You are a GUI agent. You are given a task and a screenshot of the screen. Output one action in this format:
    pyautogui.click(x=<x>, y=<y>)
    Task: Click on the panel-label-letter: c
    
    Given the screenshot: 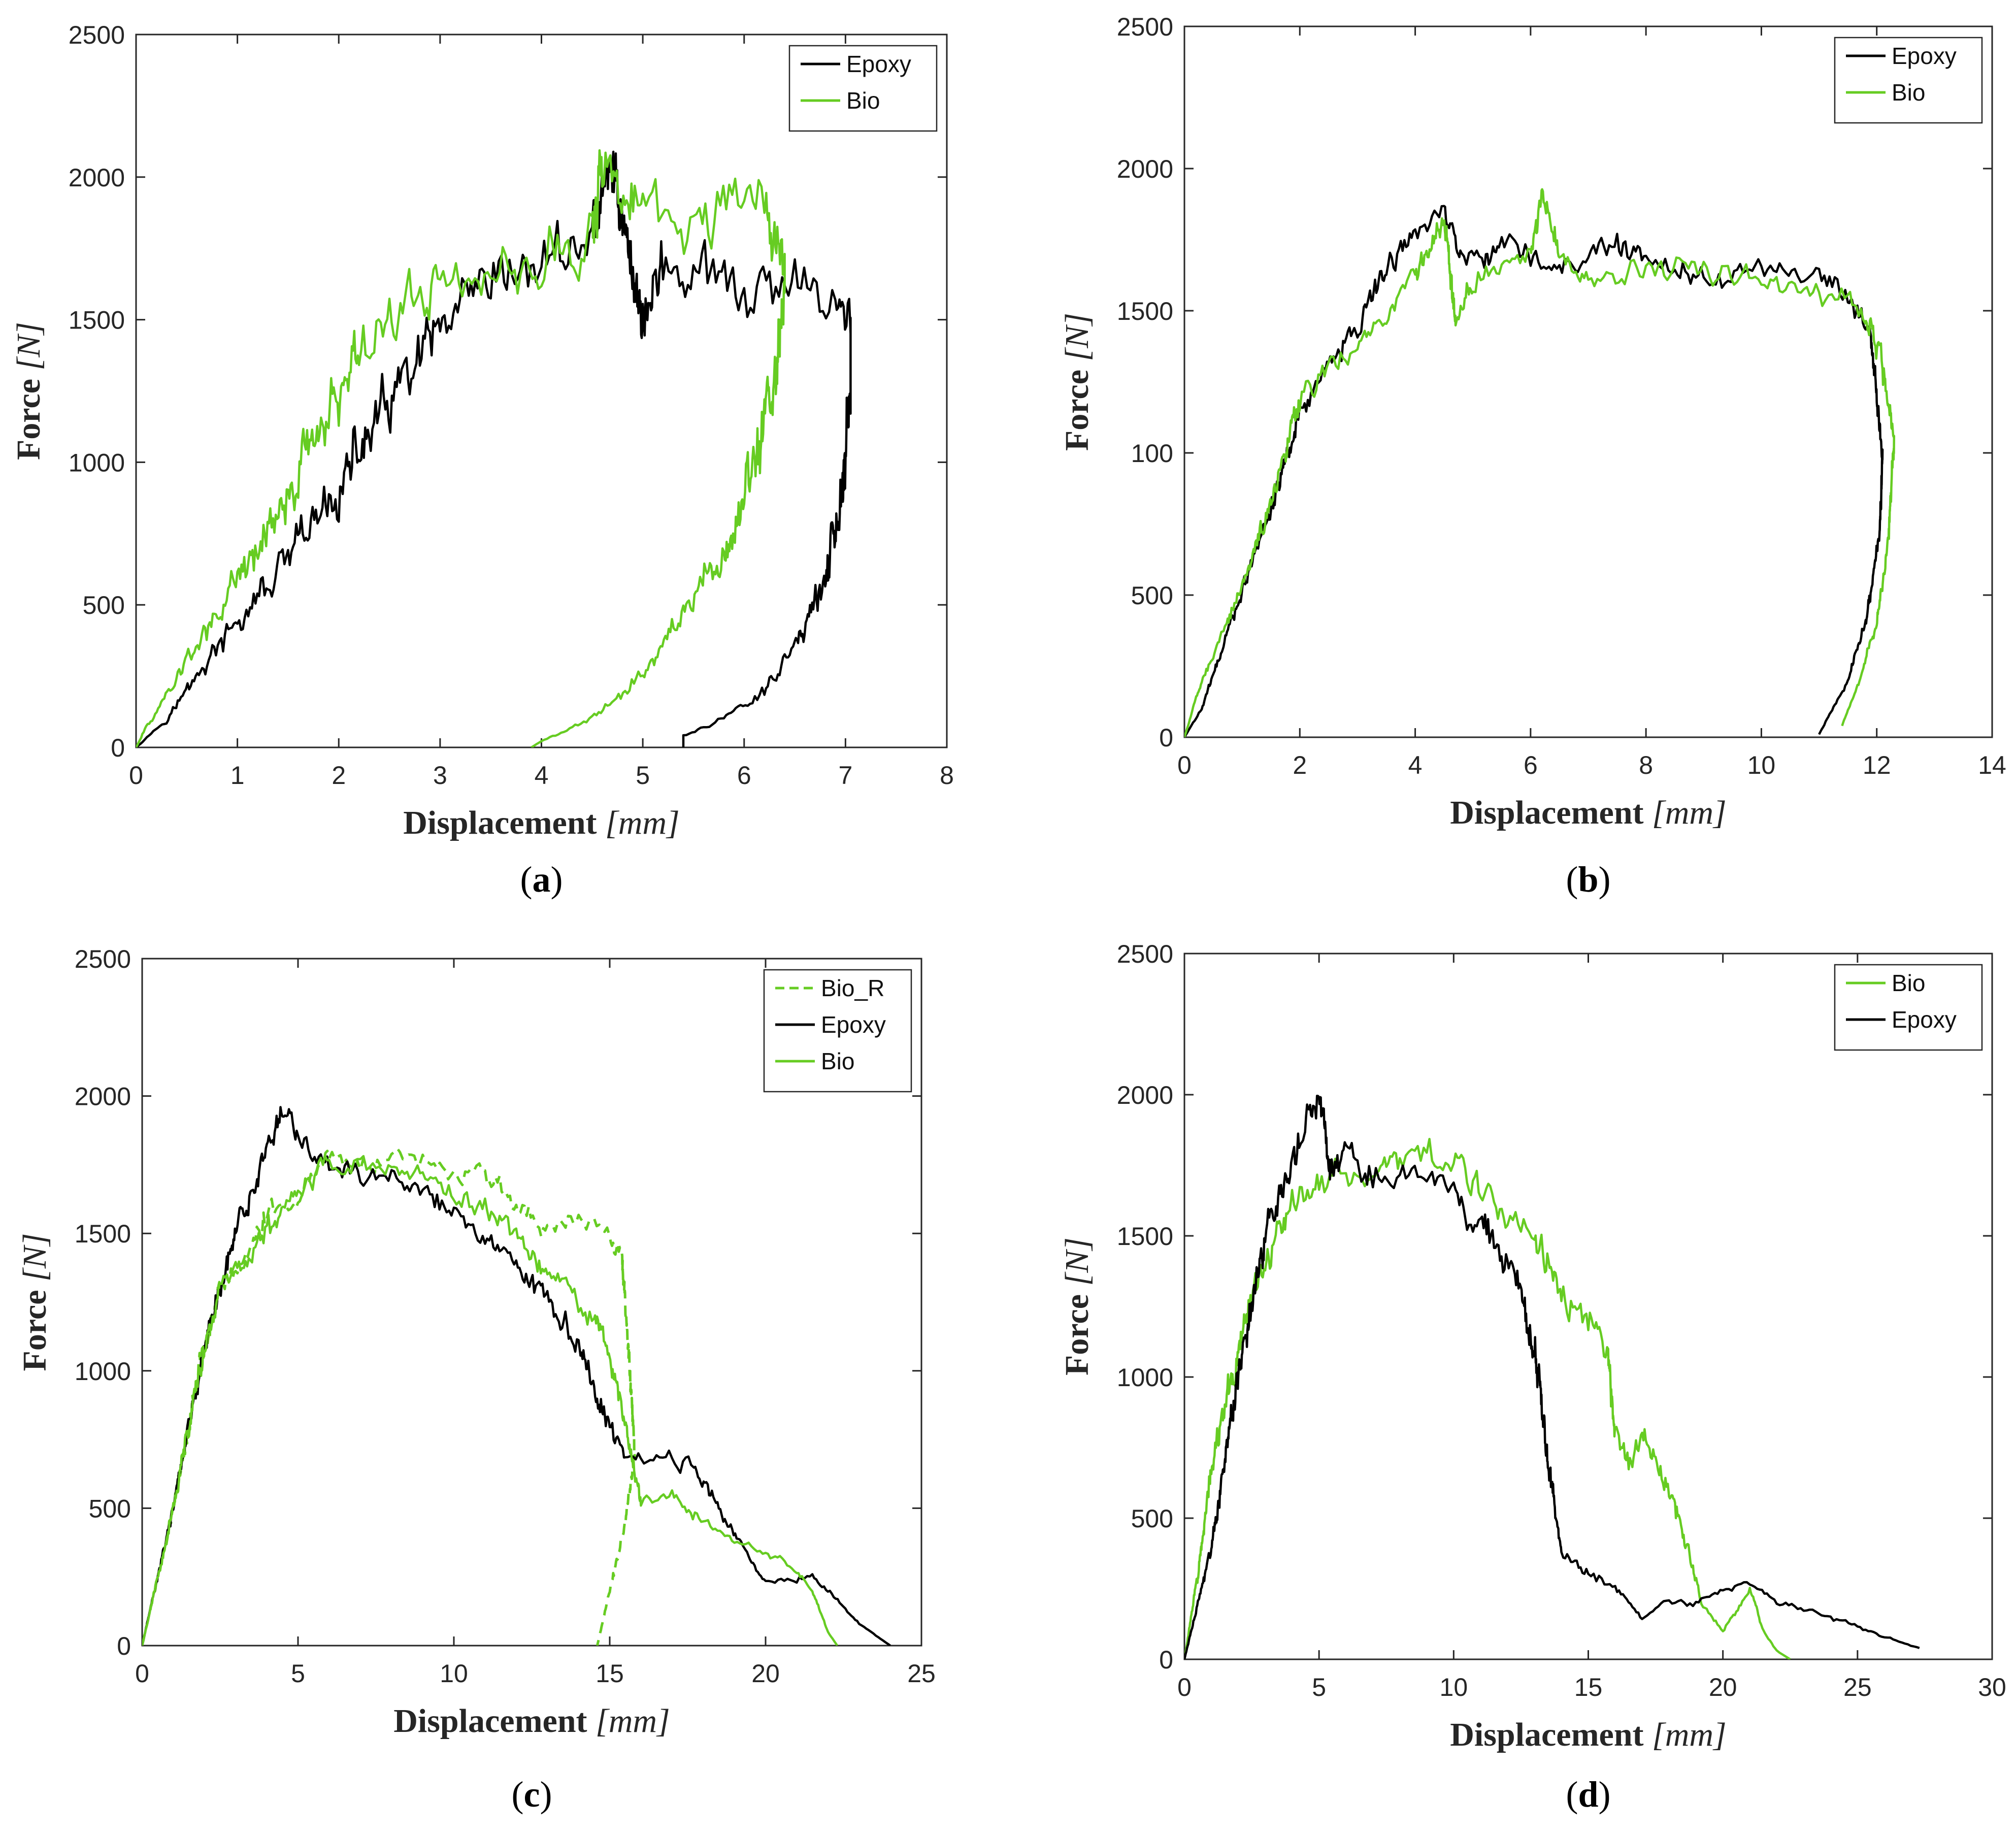 What is the action you would take?
    pyautogui.click(x=532, y=1794)
    